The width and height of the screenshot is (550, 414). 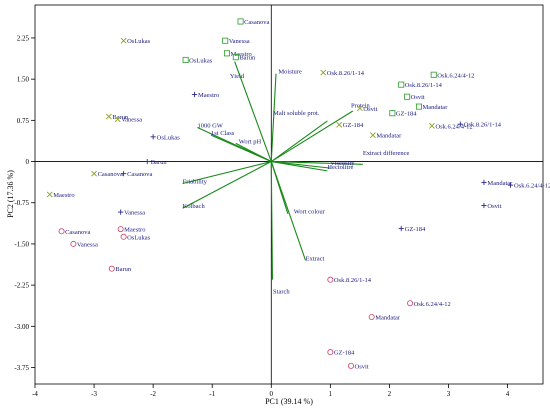 What do you see at coordinates (449, 394) in the screenshot?
I see `x-tick-label: 3` at bounding box center [449, 394].